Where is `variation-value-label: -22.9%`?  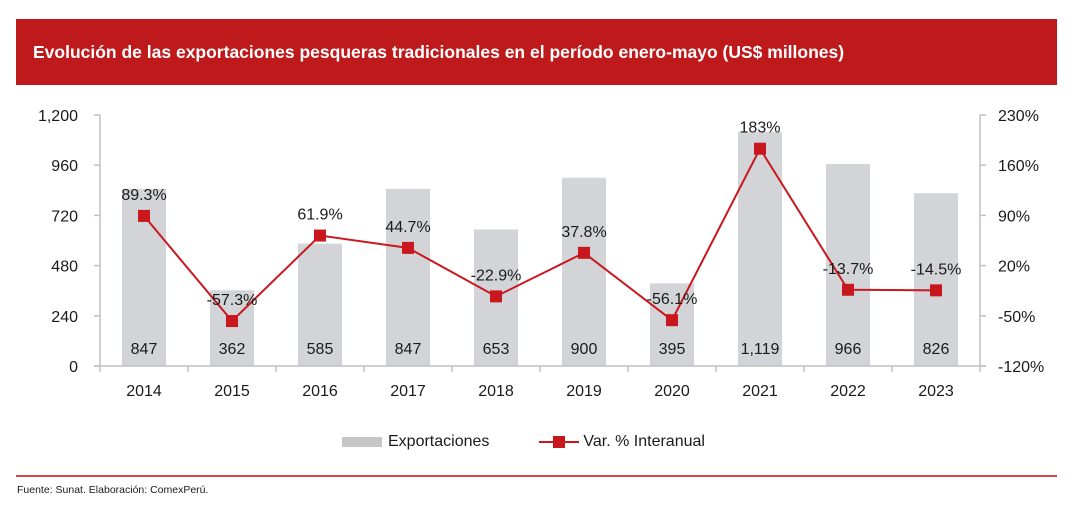
variation-value-label: -22.9% is located at coordinates (496, 275).